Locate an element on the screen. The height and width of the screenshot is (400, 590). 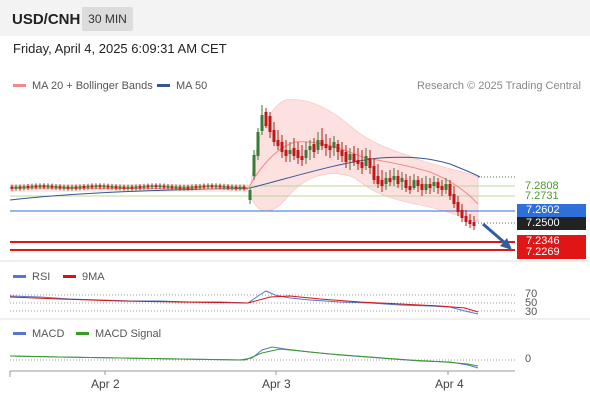
legend-macd: MACD is located at coordinates (38, 334).